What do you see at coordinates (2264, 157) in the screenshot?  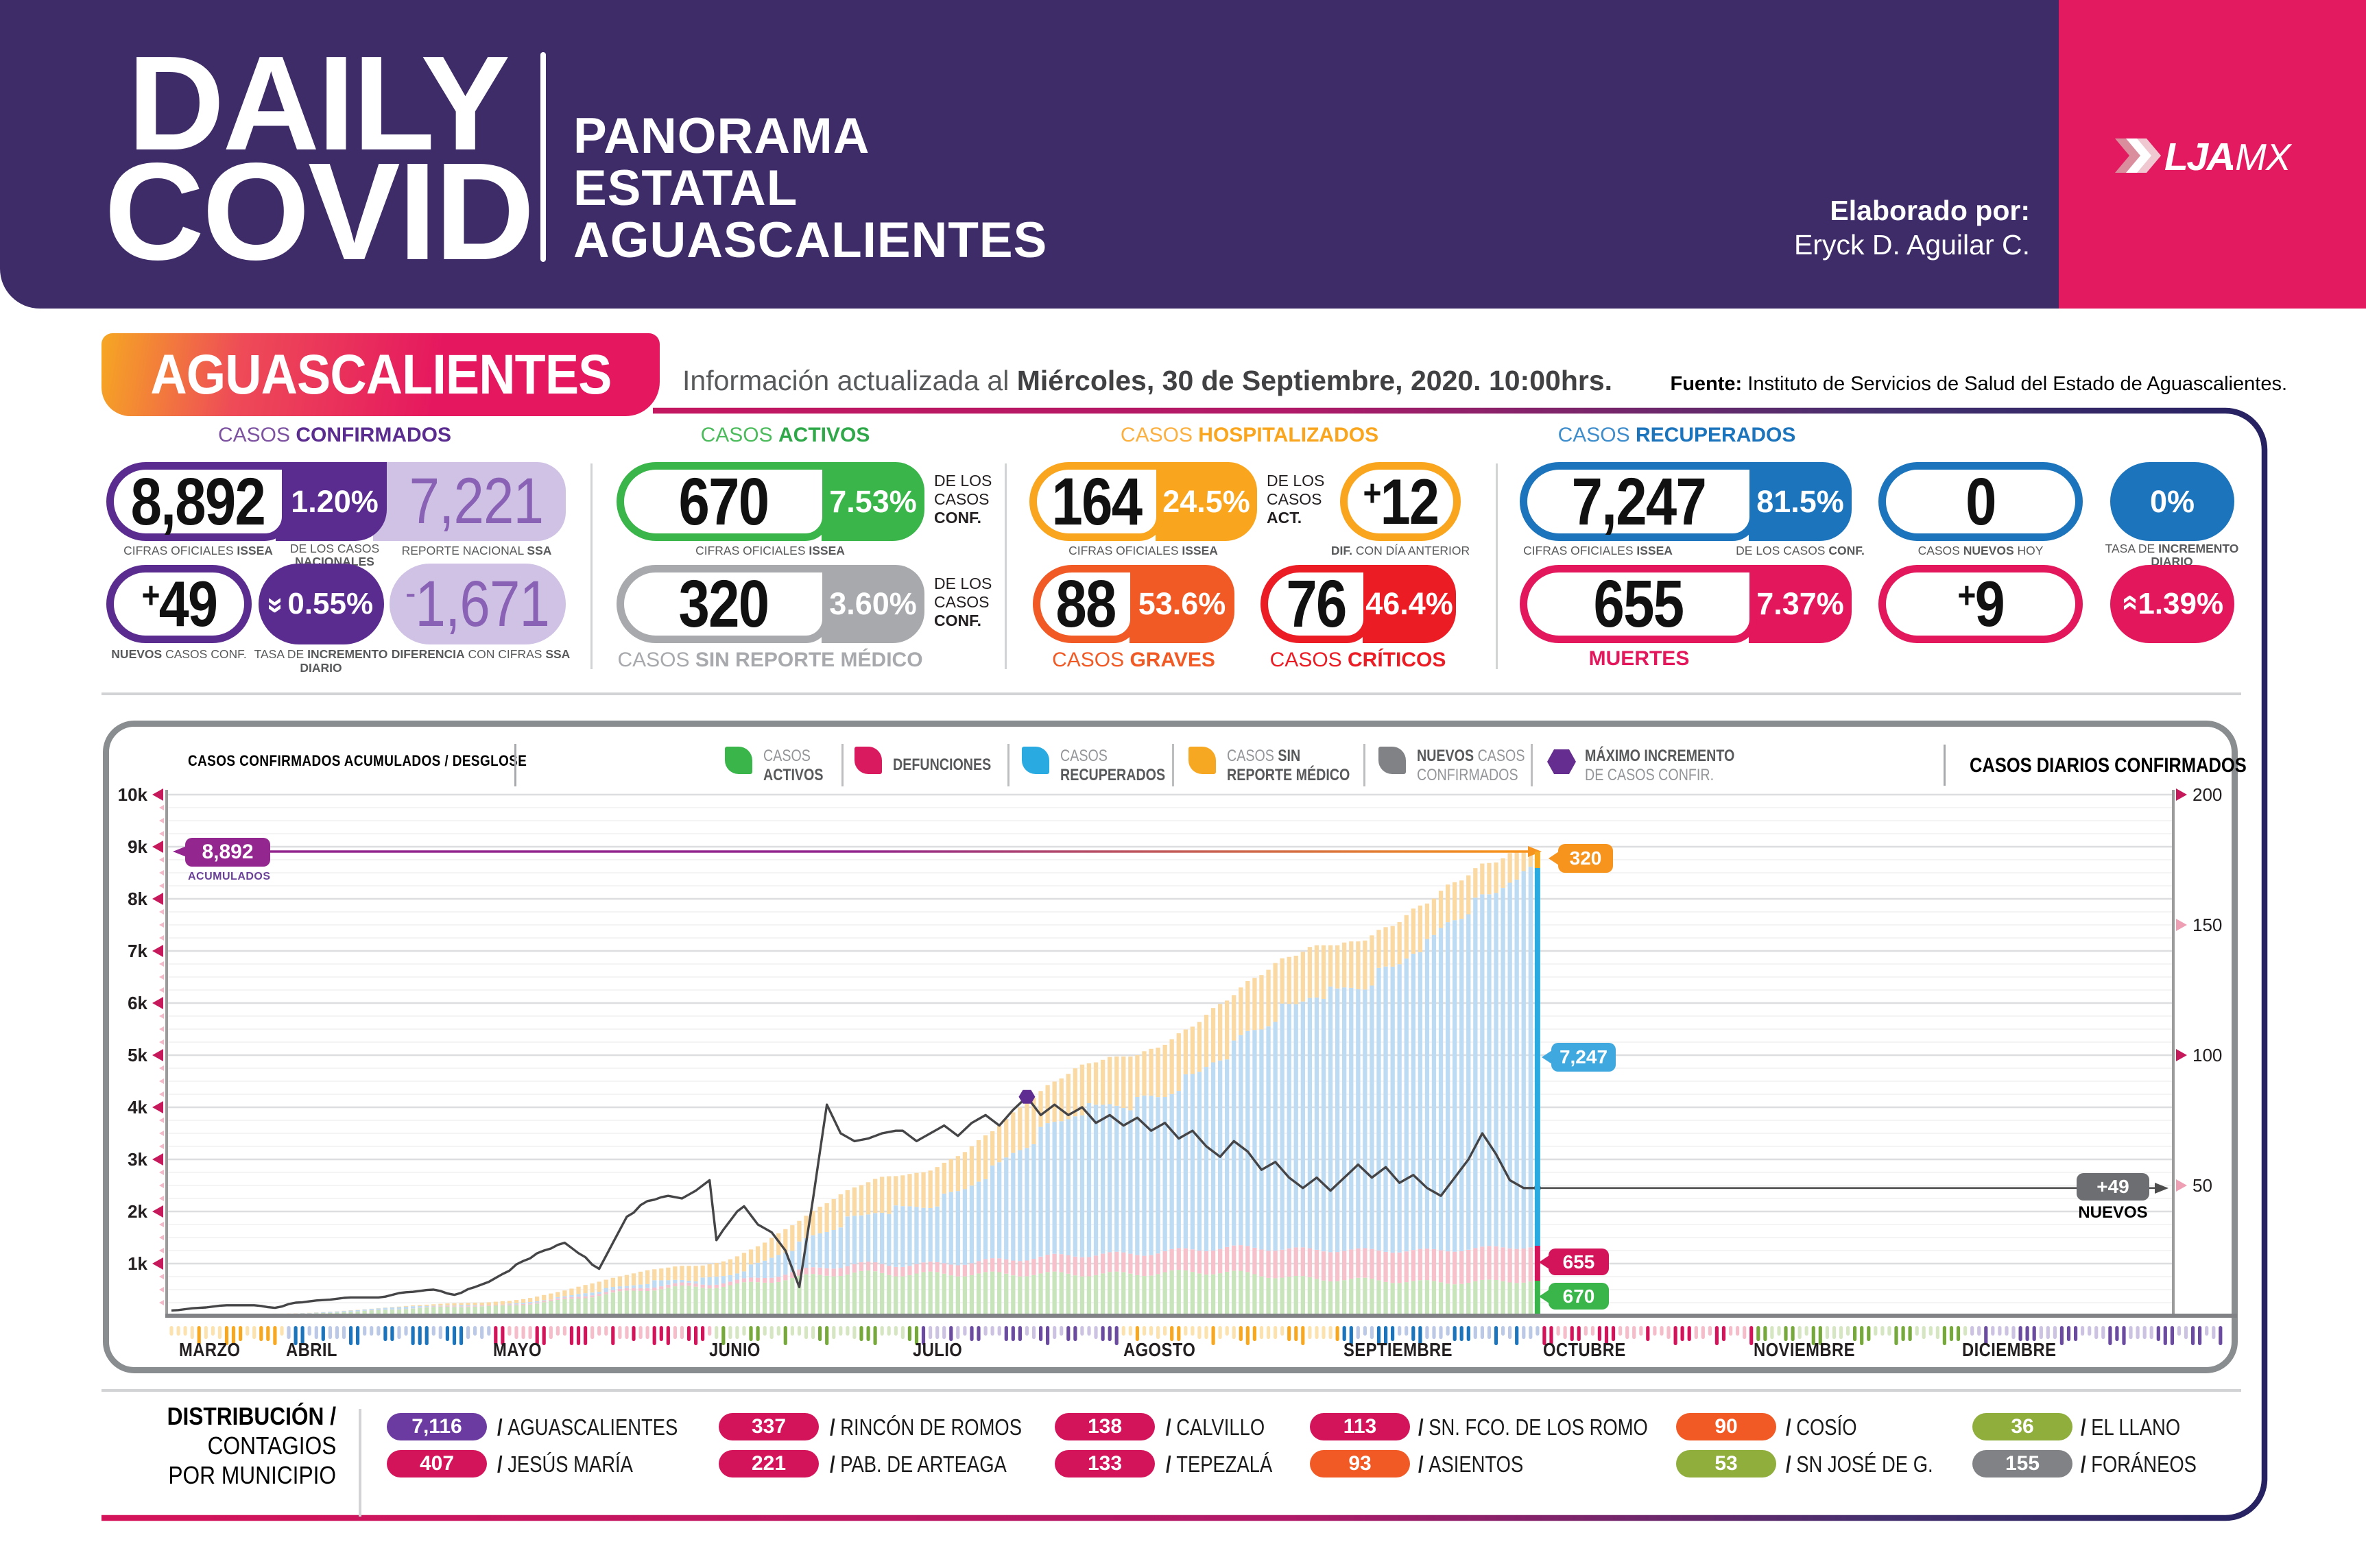 I see `svg-text: MX` at bounding box center [2264, 157].